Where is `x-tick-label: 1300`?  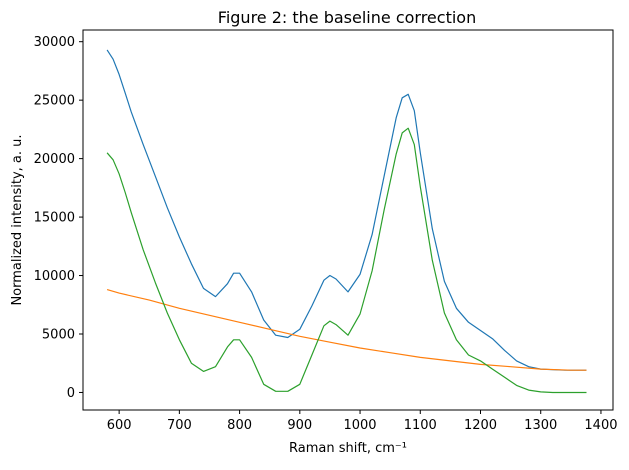 x-tick-label: 1300 is located at coordinates (540, 425).